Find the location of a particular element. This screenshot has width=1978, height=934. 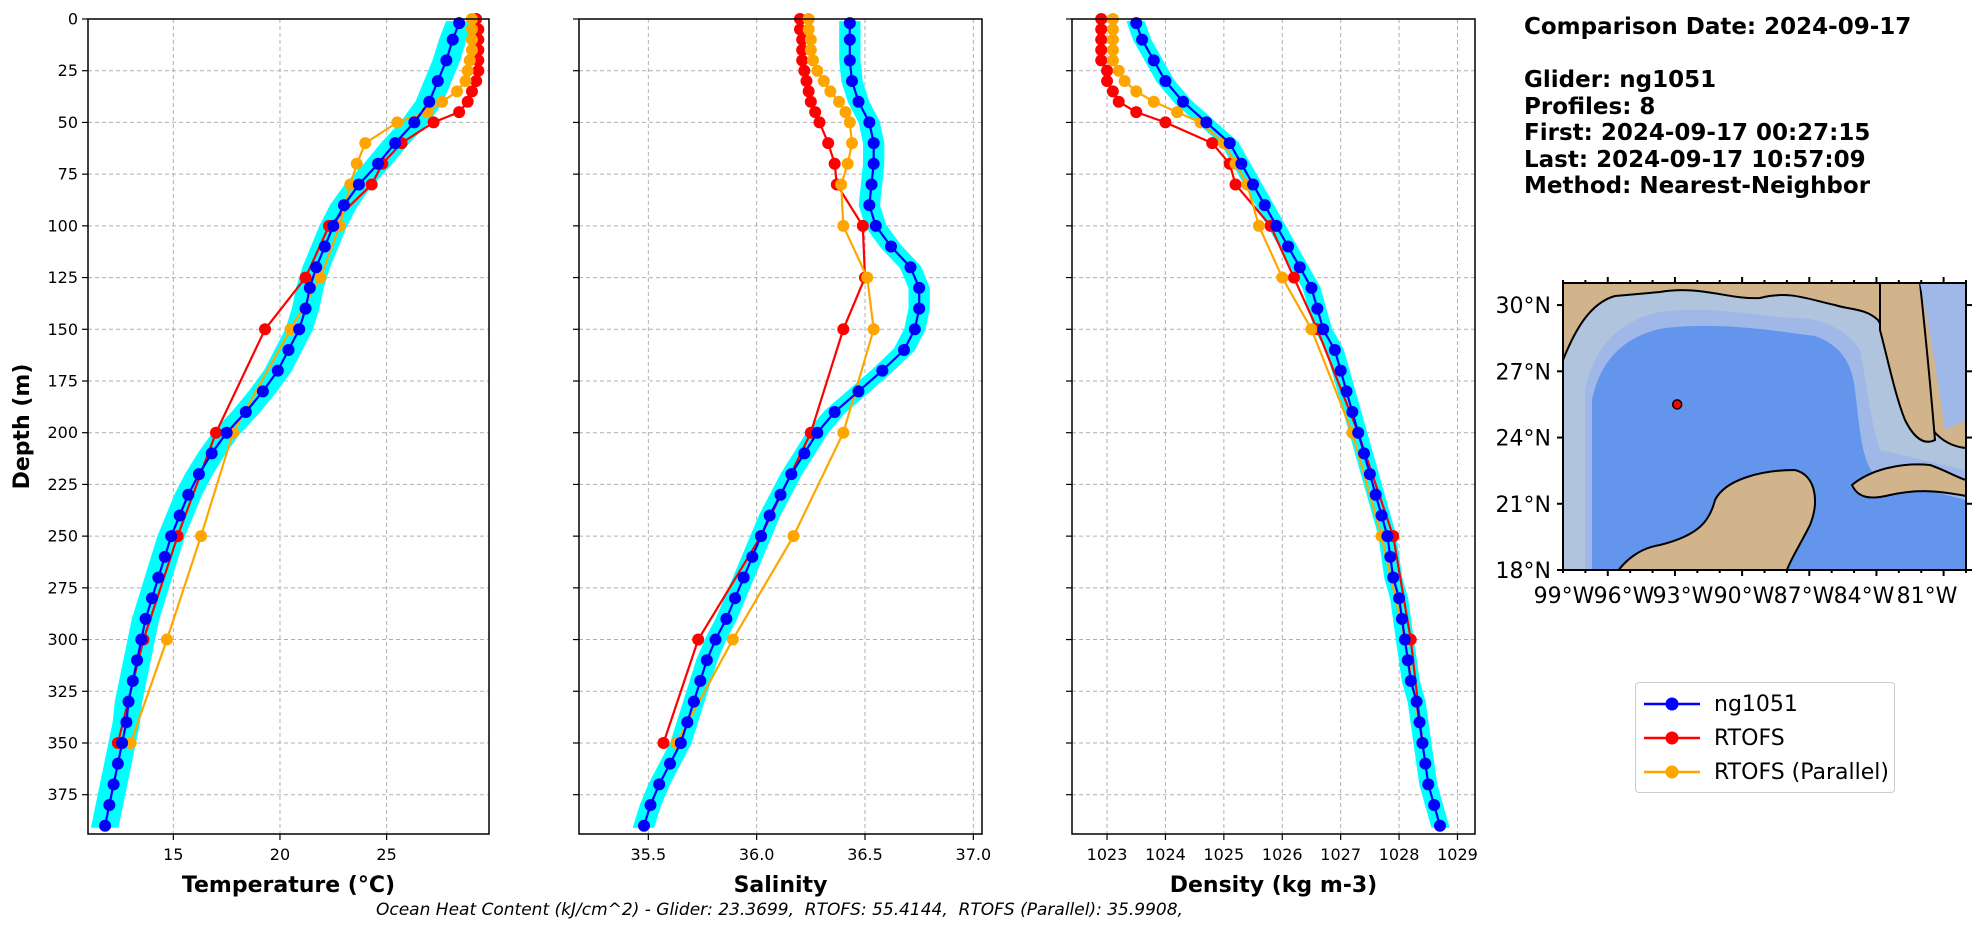

map-lon-label: 81°W is located at coordinates (1927, 596).